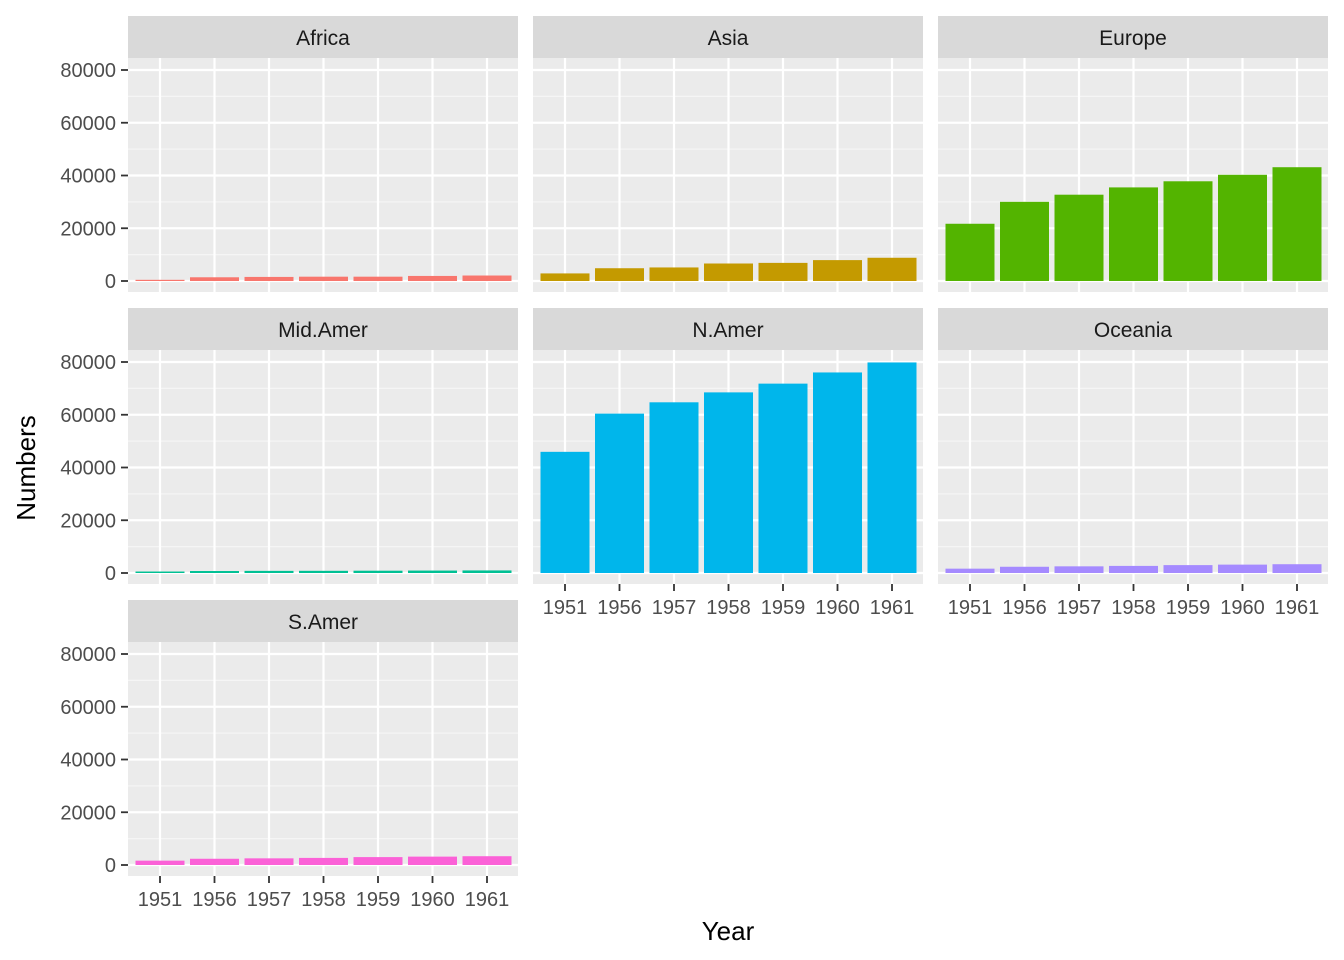 This screenshot has width=1344, height=960. What do you see at coordinates (378, 571) in the screenshot?
I see `bar-mid-amer-1959` at bounding box center [378, 571].